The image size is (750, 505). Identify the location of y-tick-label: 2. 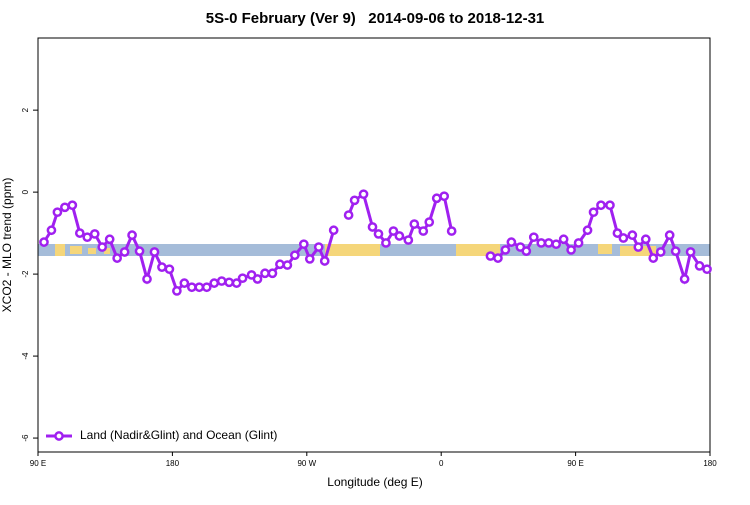
(25, 109).